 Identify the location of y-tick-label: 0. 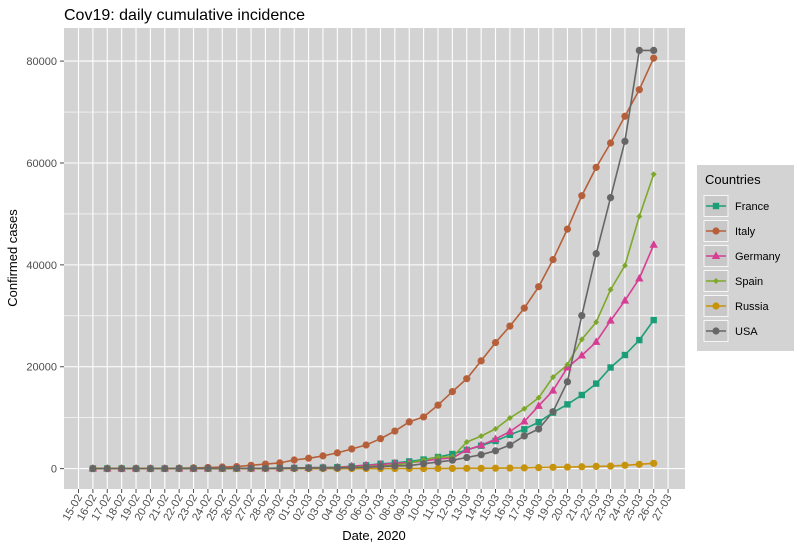
(54, 470).